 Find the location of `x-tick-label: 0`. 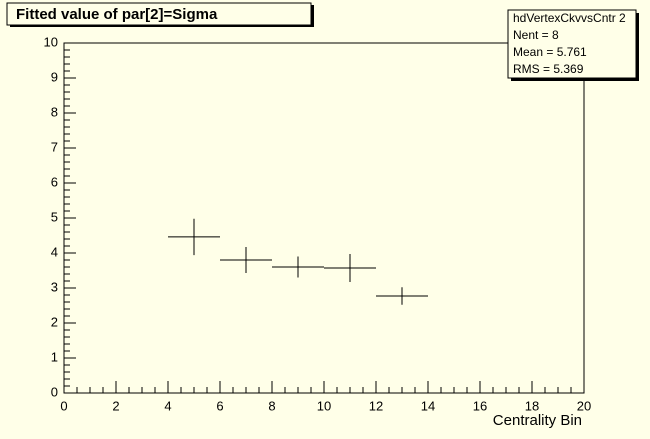

x-tick-label: 0 is located at coordinates (63, 405).